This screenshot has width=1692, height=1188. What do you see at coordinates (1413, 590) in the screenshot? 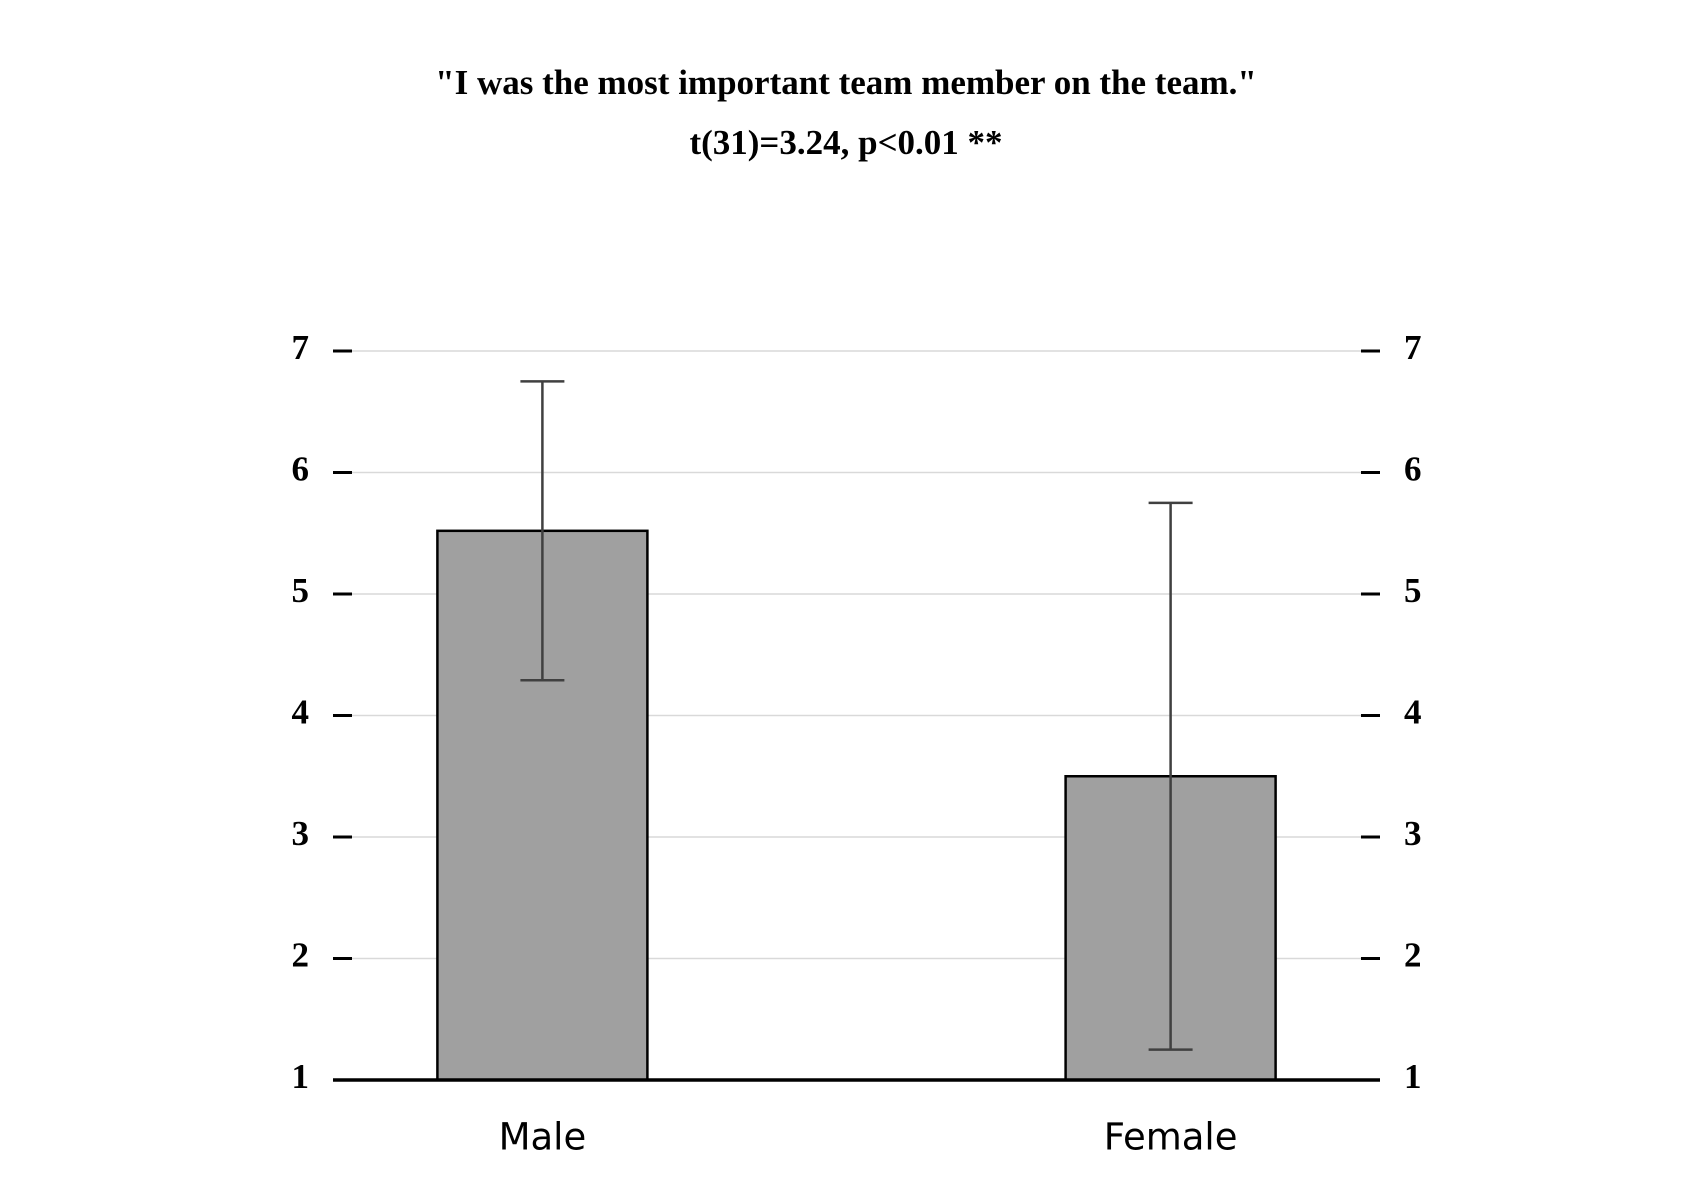
I see `y2-tick-label: 5` at bounding box center [1413, 590].